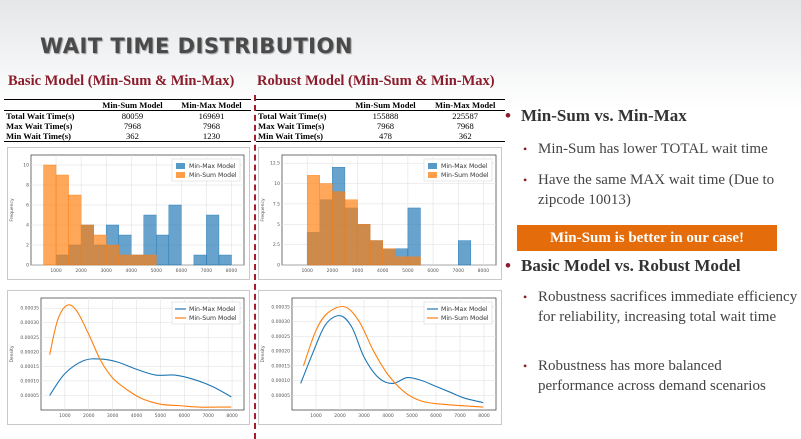 Image resolution: width=801 pixels, height=439 pixels. I want to click on y-tick-label: 6, so click(27, 206).